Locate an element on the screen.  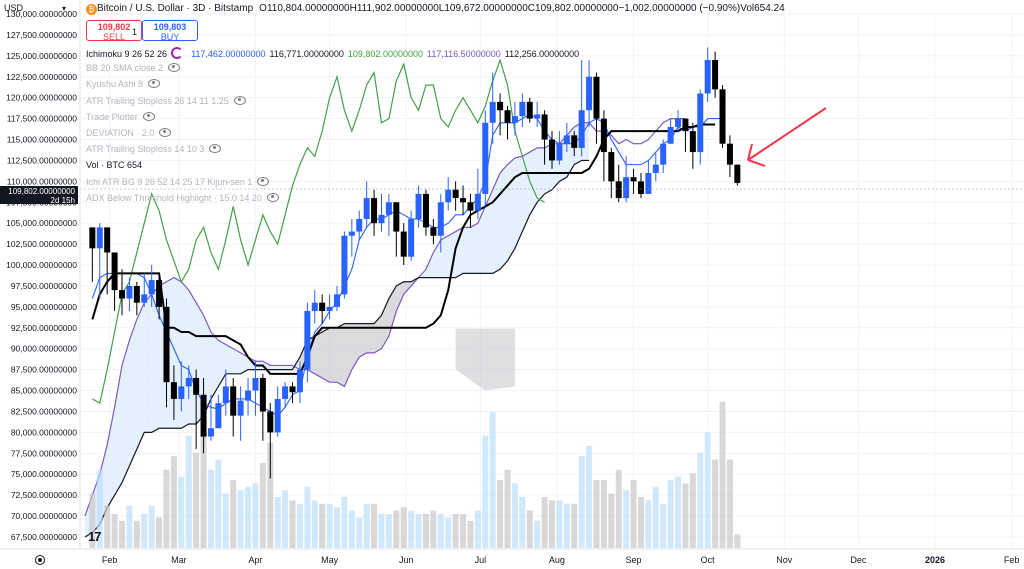
y-tick-label: 130,000.00000000 is located at coordinates (41, 14).